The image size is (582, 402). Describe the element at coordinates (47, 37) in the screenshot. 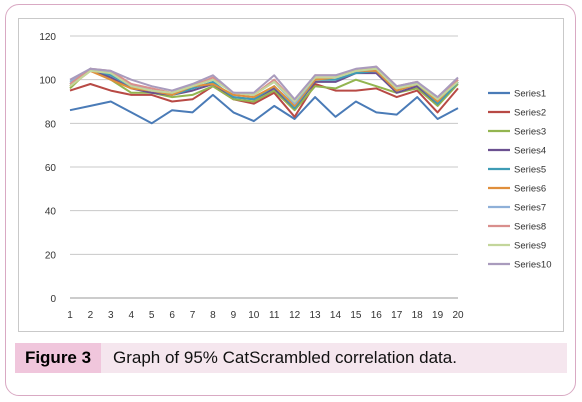

I see `y-tick-label: 120` at that location.